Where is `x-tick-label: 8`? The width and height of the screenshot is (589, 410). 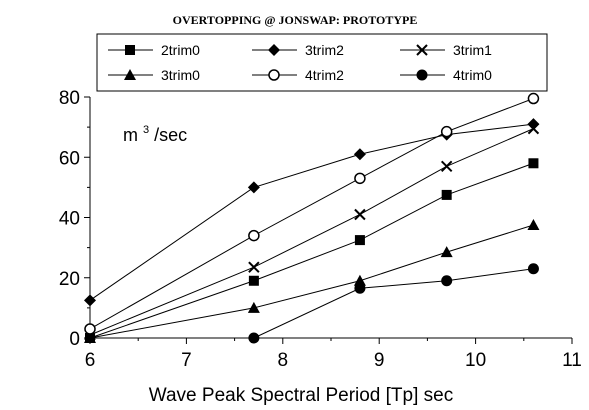 x-tick-label: 8 is located at coordinates (283, 360).